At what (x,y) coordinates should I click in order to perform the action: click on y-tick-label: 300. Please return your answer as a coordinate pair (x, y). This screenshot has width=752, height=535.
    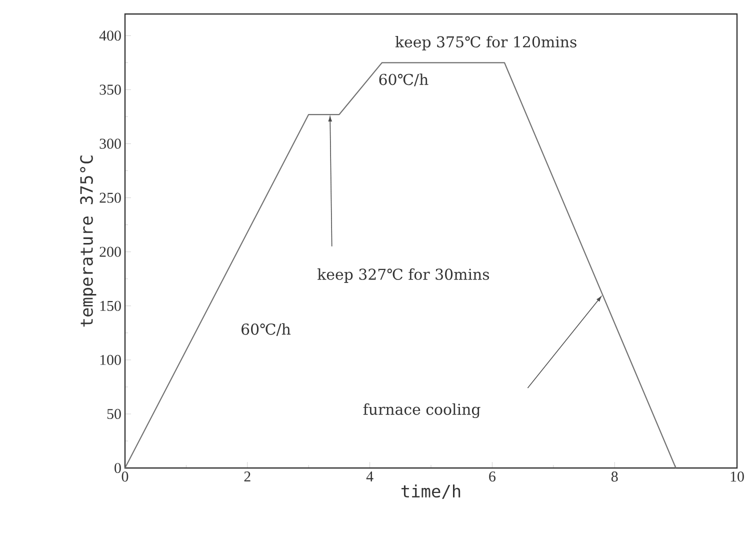
    Looking at the image, I should click on (110, 143).